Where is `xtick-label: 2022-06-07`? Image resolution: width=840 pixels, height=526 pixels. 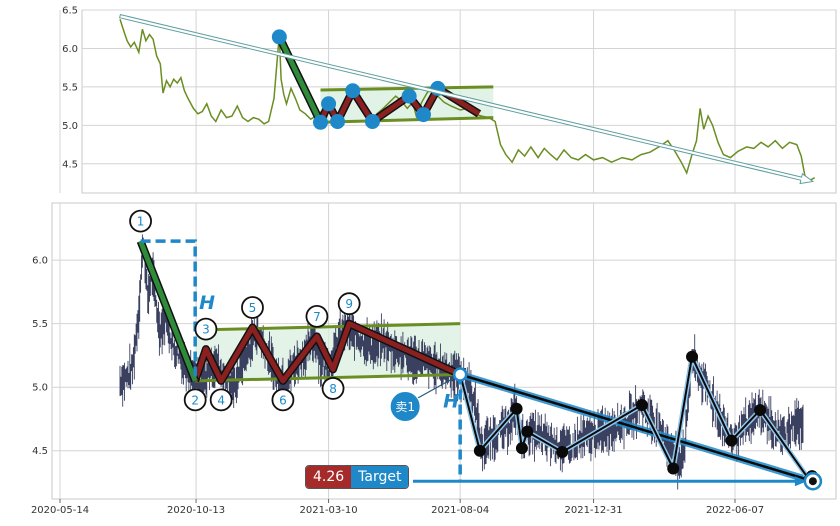 xtick-label: 2022-06-07 is located at coordinates (735, 510).